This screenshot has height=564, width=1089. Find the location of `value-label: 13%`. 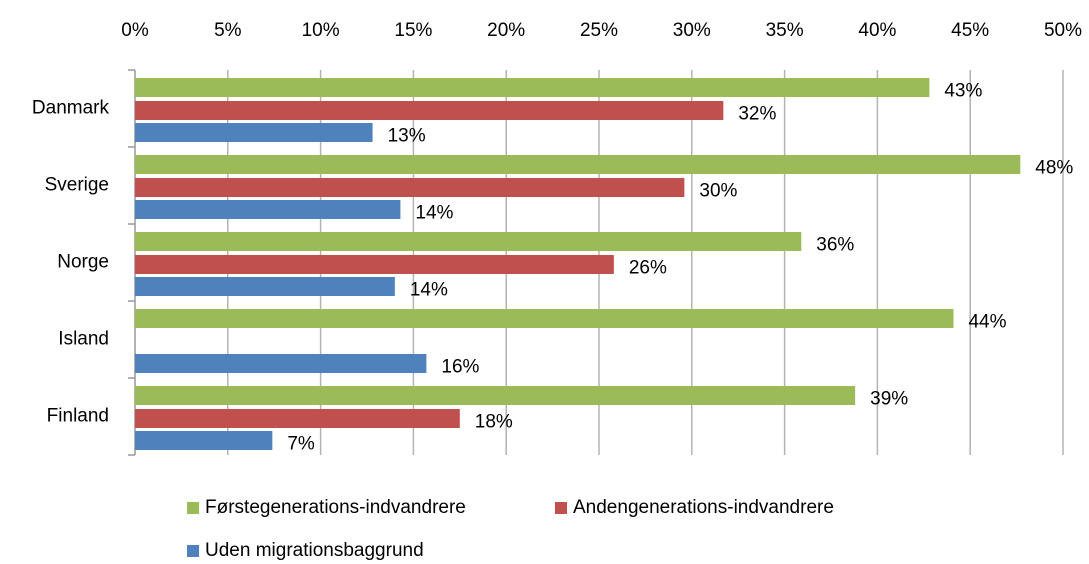

value-label: 13% is located at coordinates (407, 136).